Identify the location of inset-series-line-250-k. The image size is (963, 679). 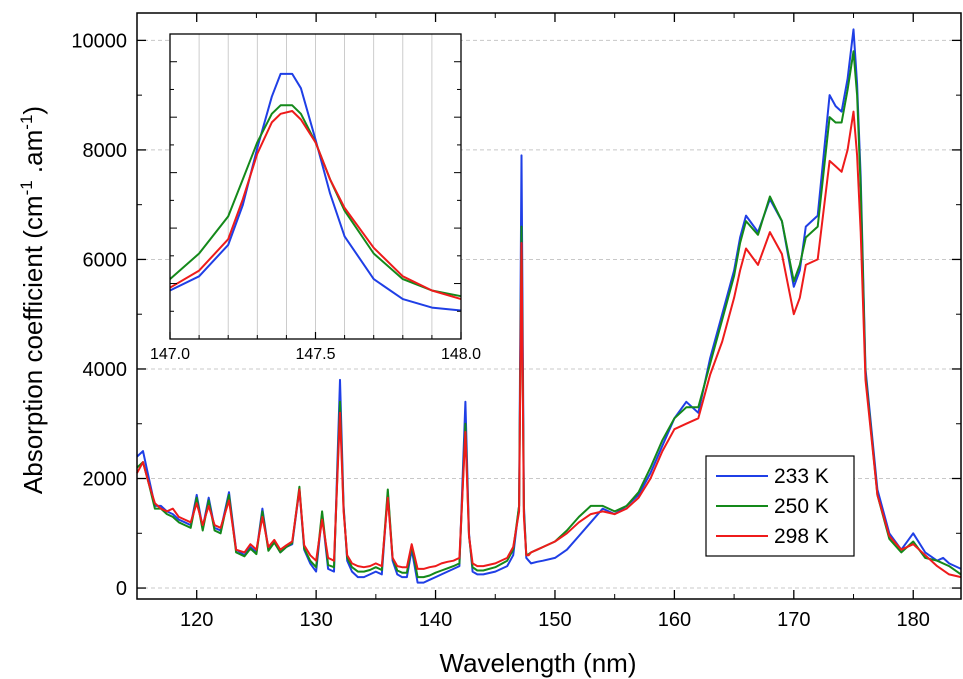
(315, 201).